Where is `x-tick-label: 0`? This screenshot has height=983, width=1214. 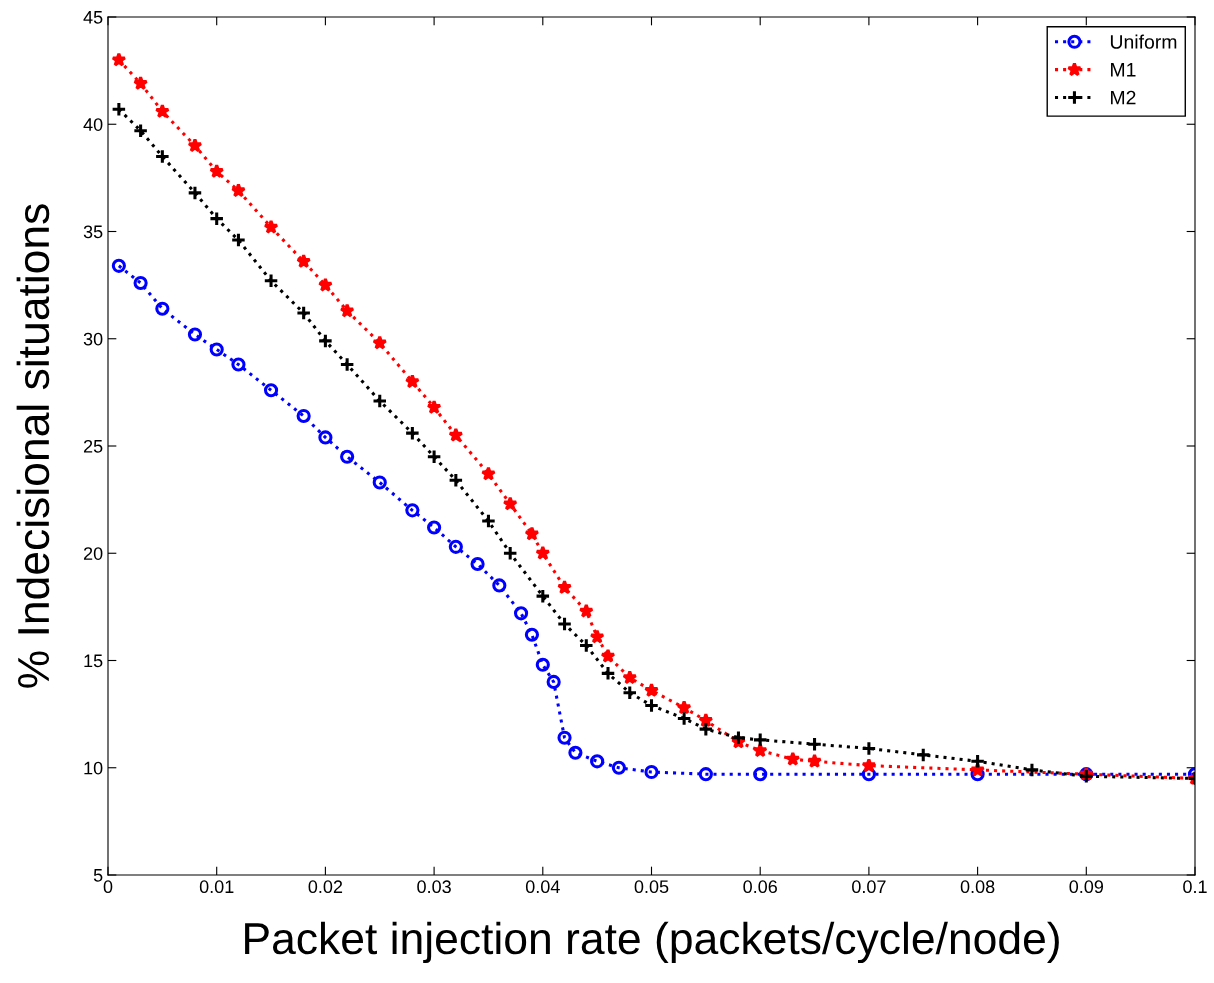 x-tick-label: 0 is located at coordinates (108, 887).